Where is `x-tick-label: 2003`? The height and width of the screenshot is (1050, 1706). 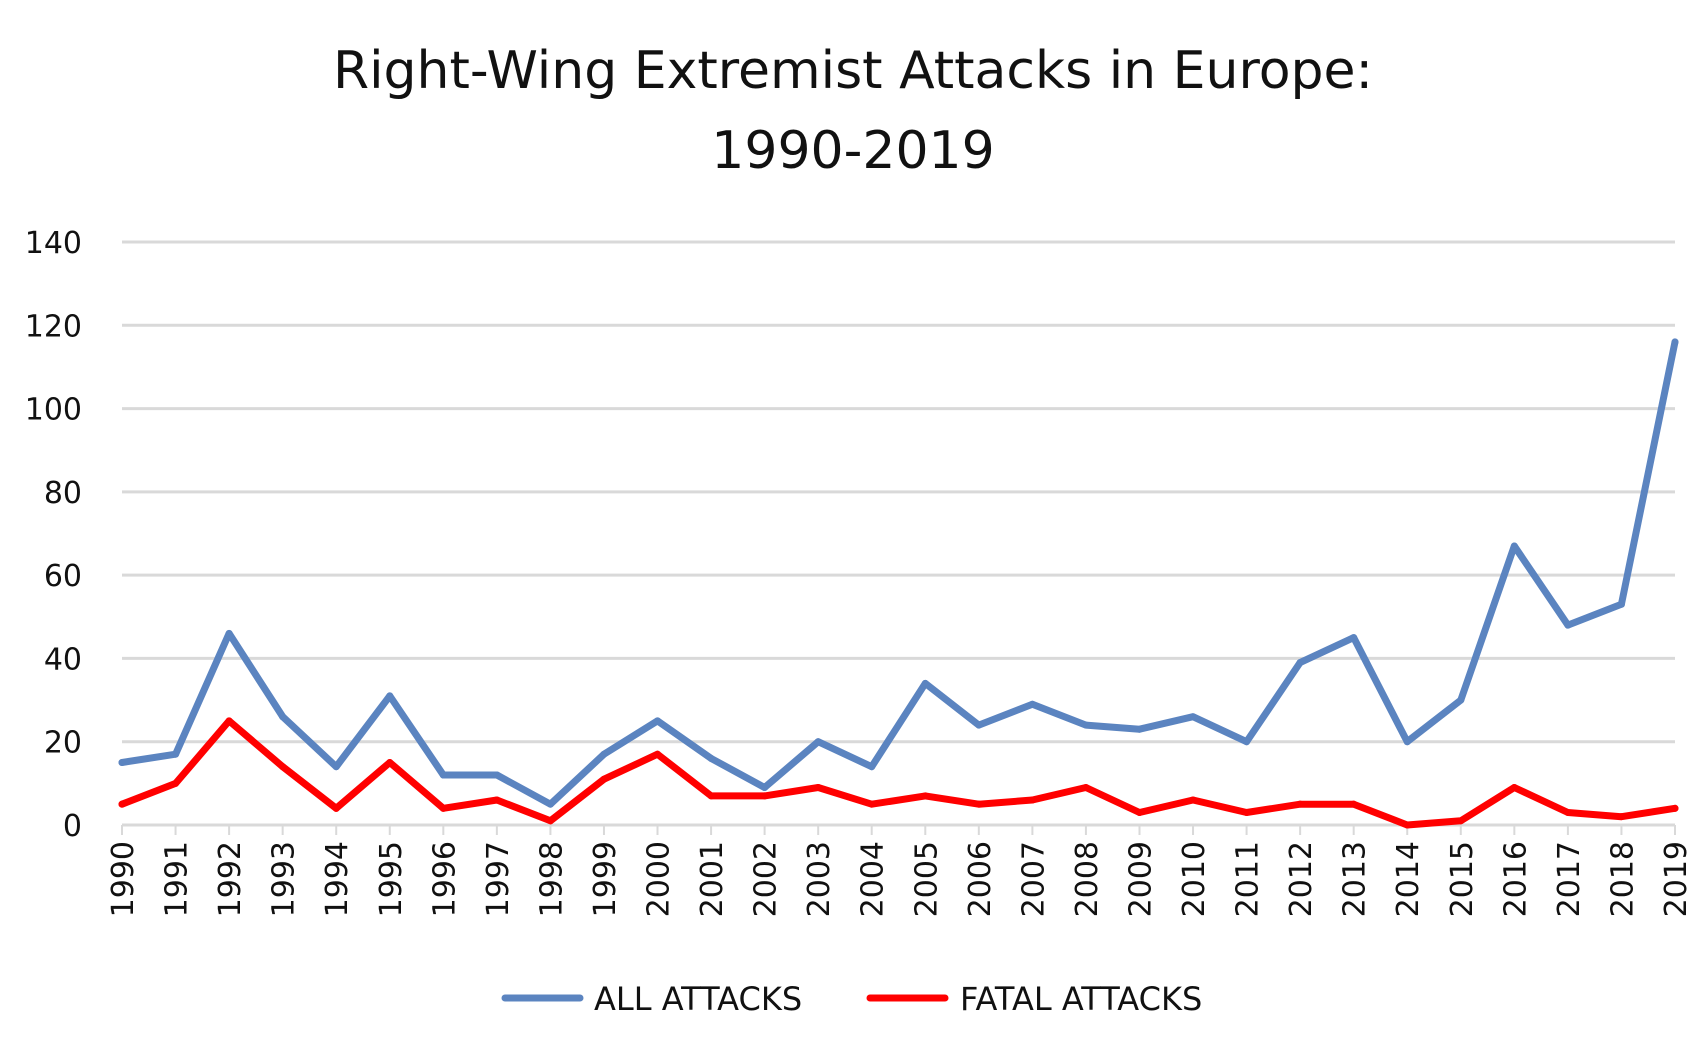
x-tick-label: 2003 is located at coordinates (819, 879).